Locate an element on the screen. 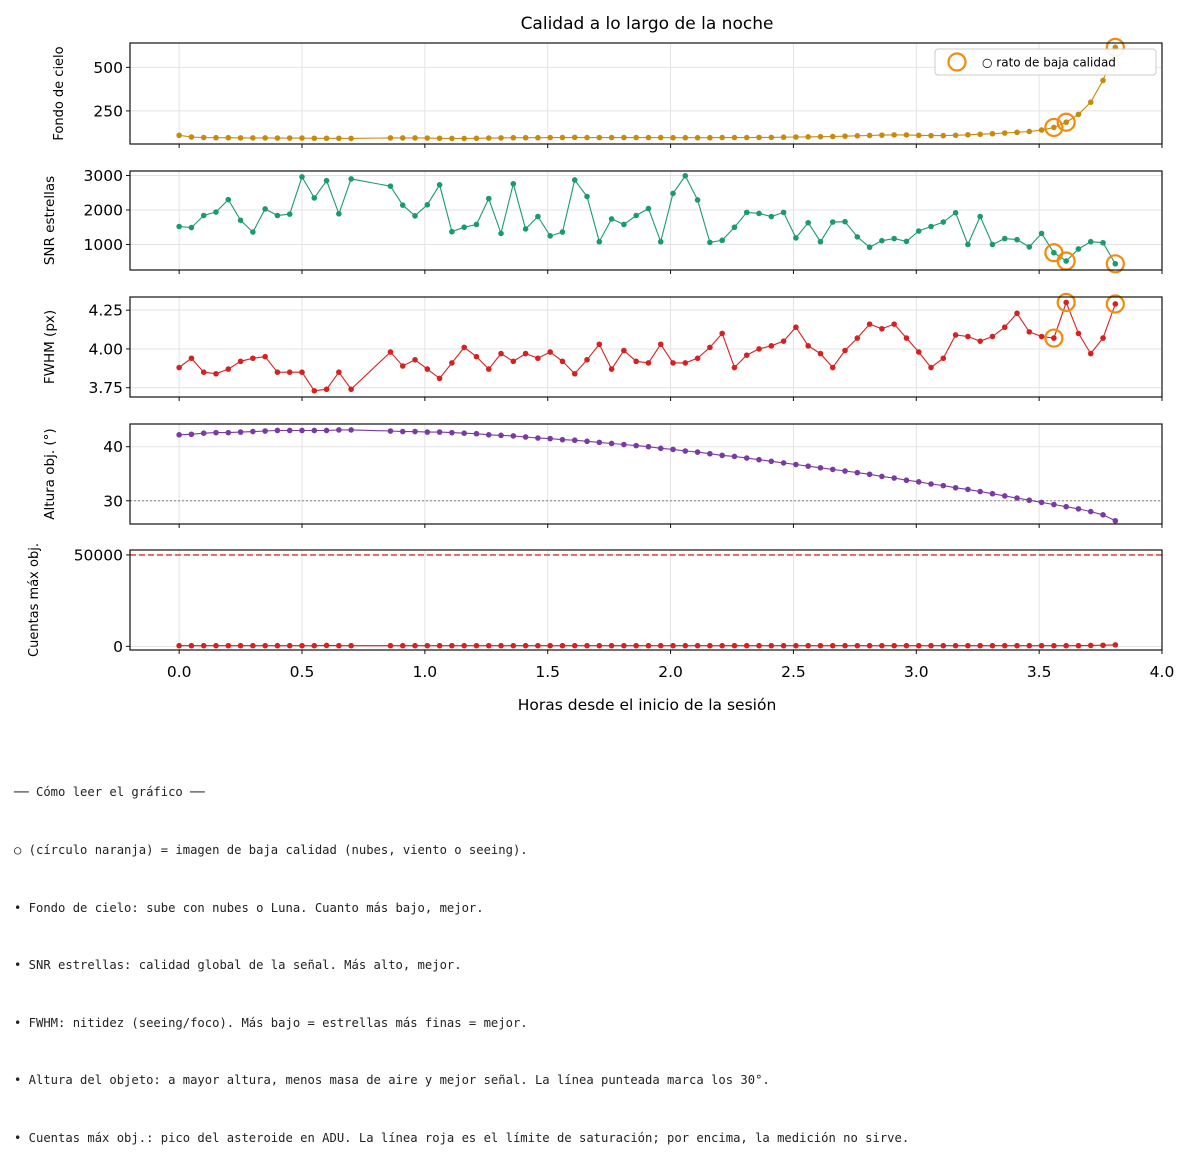 Image resolution: width=1192 pixels, height=1167 pixels. chart-title: Calidad a lo largo de la noche is located at coordinates (647, 24).